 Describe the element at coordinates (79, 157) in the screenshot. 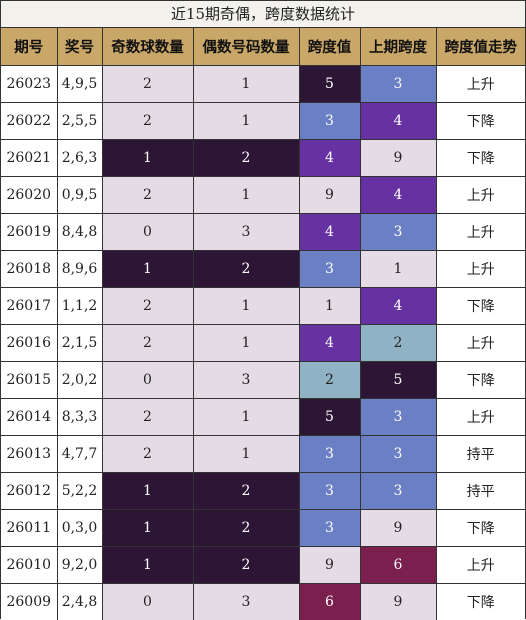

I see `numbers-cell: 2,6,3` at that location.